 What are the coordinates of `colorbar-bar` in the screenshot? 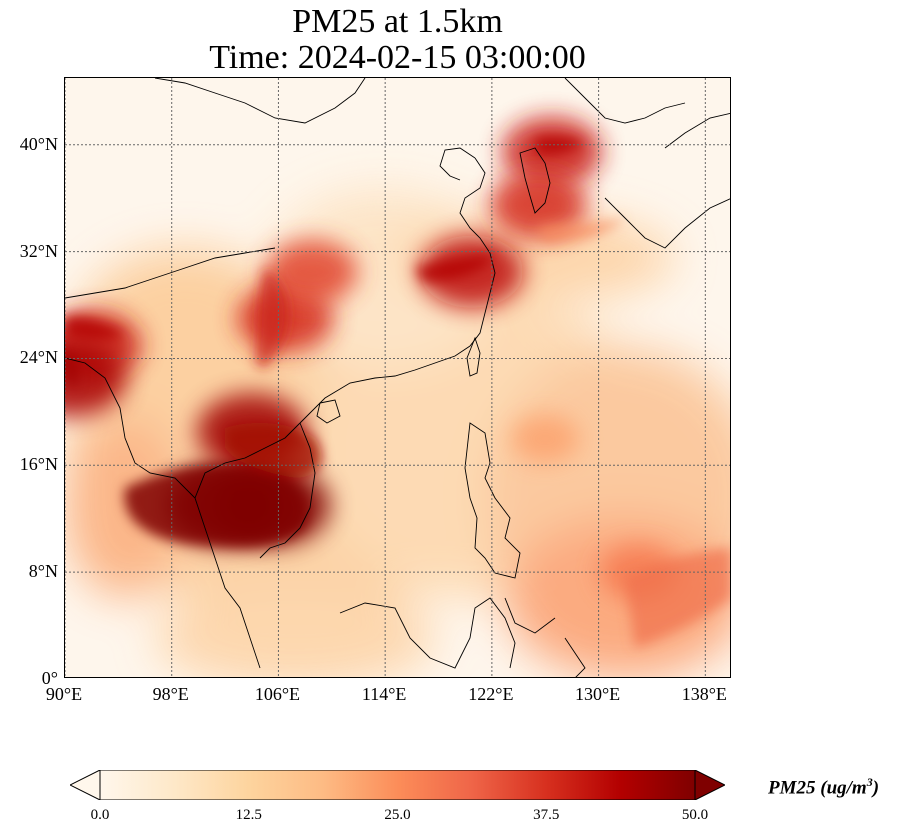 It's located at (397, 785).